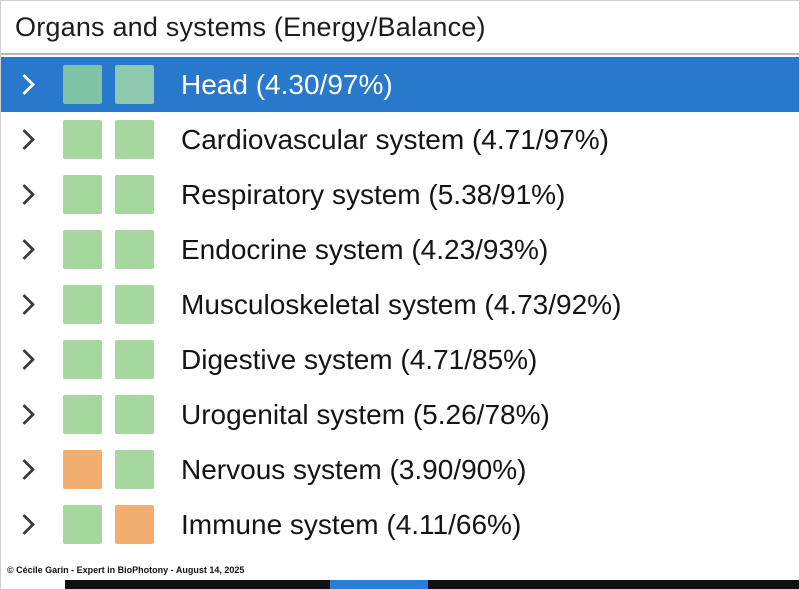 The image size is (800, 590). What do you see at coordinates (379, 584) in the screenshot?
I see `progress-segment` at bounding box center [379, 584].